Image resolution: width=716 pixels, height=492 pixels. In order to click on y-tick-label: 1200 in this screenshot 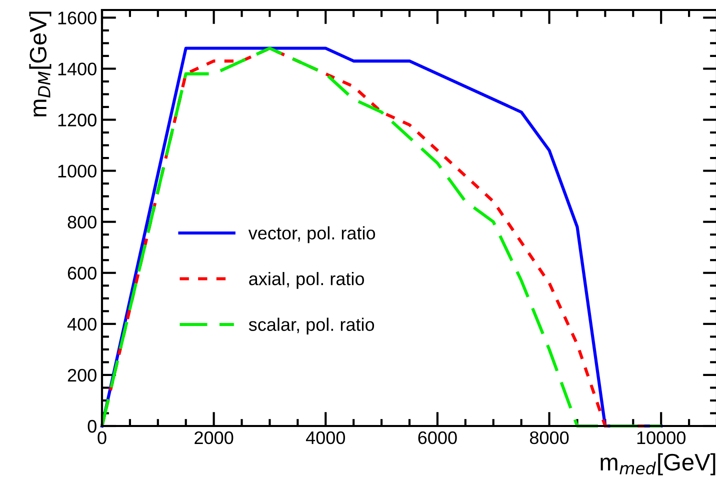, I will do `click(77, 120)`.